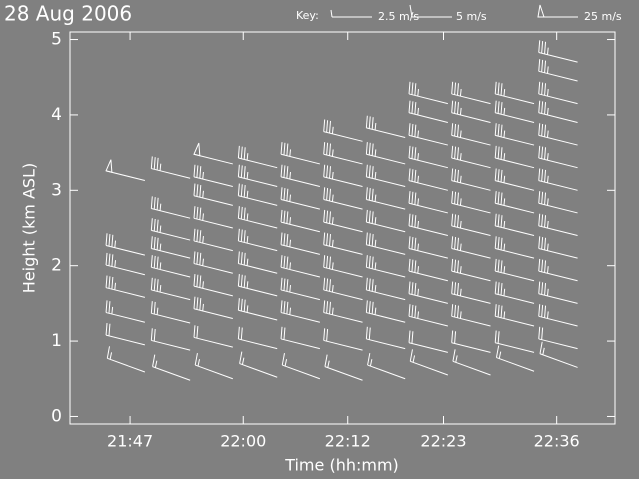 This screenshot has width=639, height=479. Describe the element at coordinates (398, 16) in the screenshot. I see `key-label: 2.5 m/s` at that location.